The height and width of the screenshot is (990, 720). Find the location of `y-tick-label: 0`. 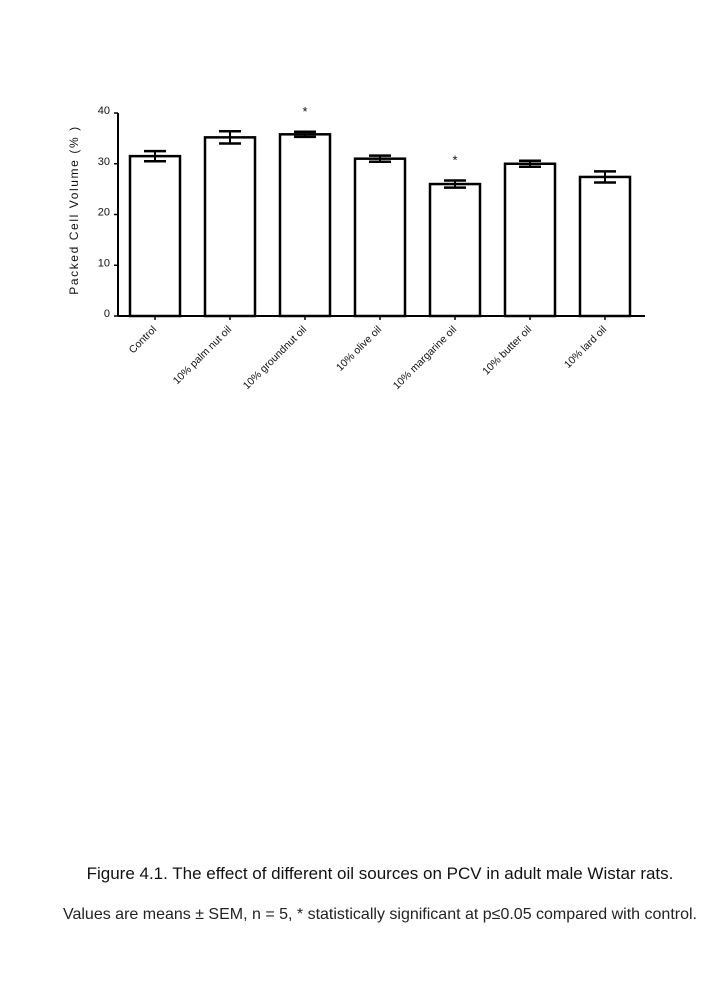

y-tick-label: 0 is located at coordinates (107, 314).